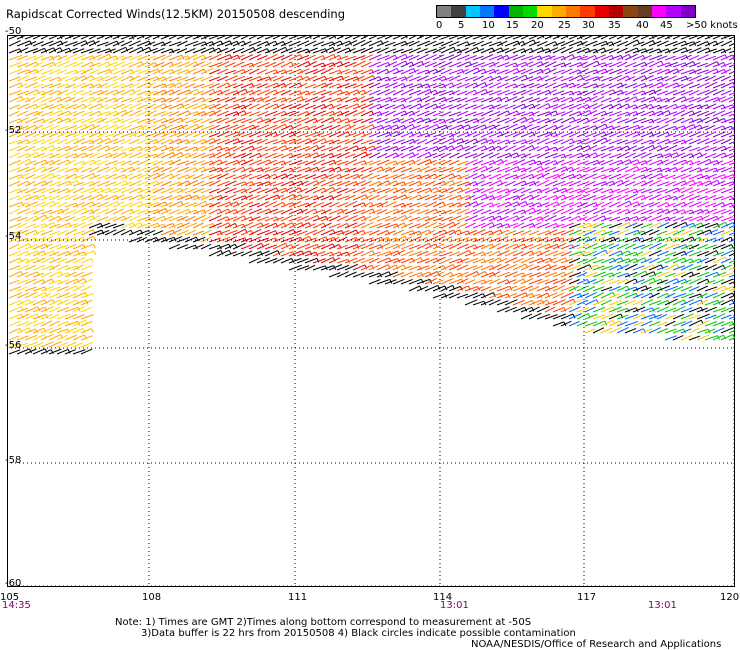 The width and height of the screenshot is (740, 650). Describe the element at coordinates (515, 11) in the screenshot. I see `legend-swatch` at that location.